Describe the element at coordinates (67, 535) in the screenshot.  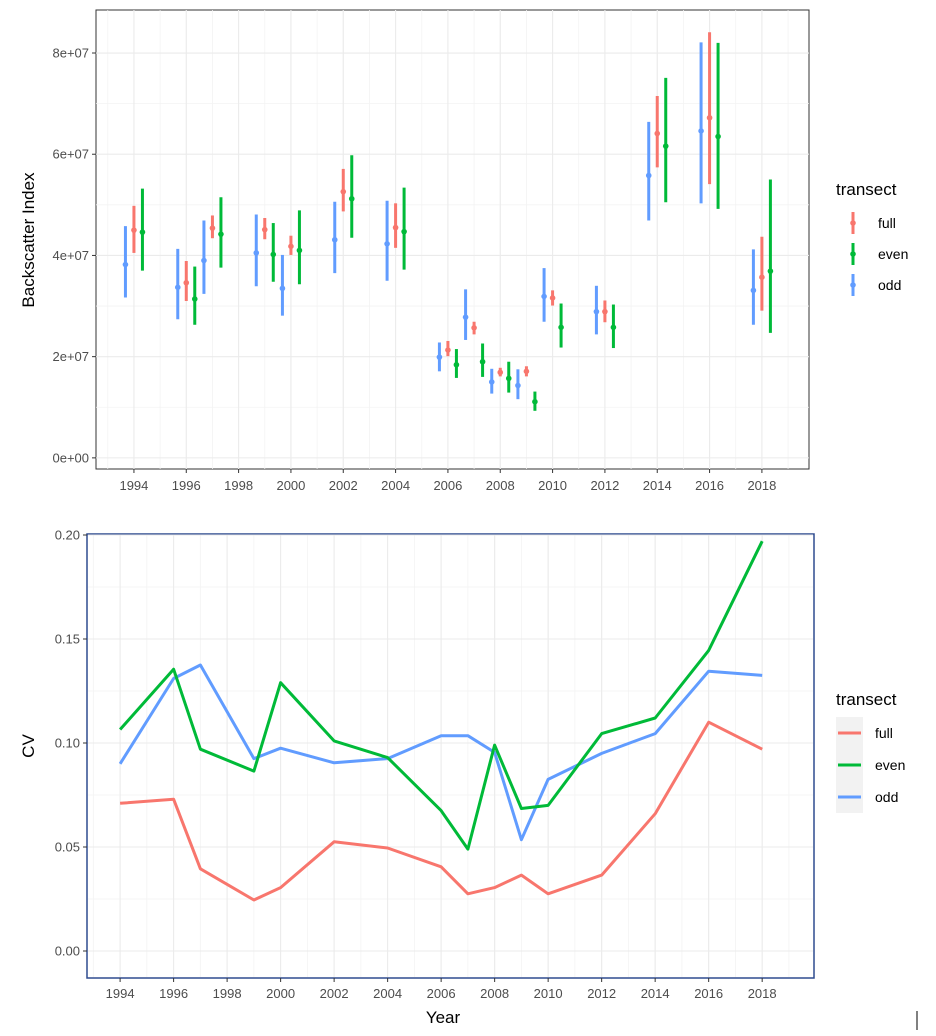
I see `y-tick-label: 0.20` at that location.